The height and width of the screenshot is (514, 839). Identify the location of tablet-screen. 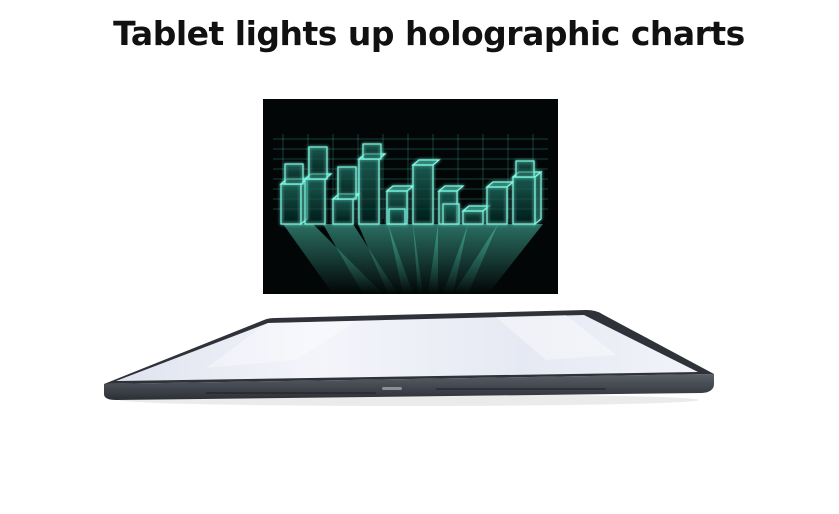
(407, 348).